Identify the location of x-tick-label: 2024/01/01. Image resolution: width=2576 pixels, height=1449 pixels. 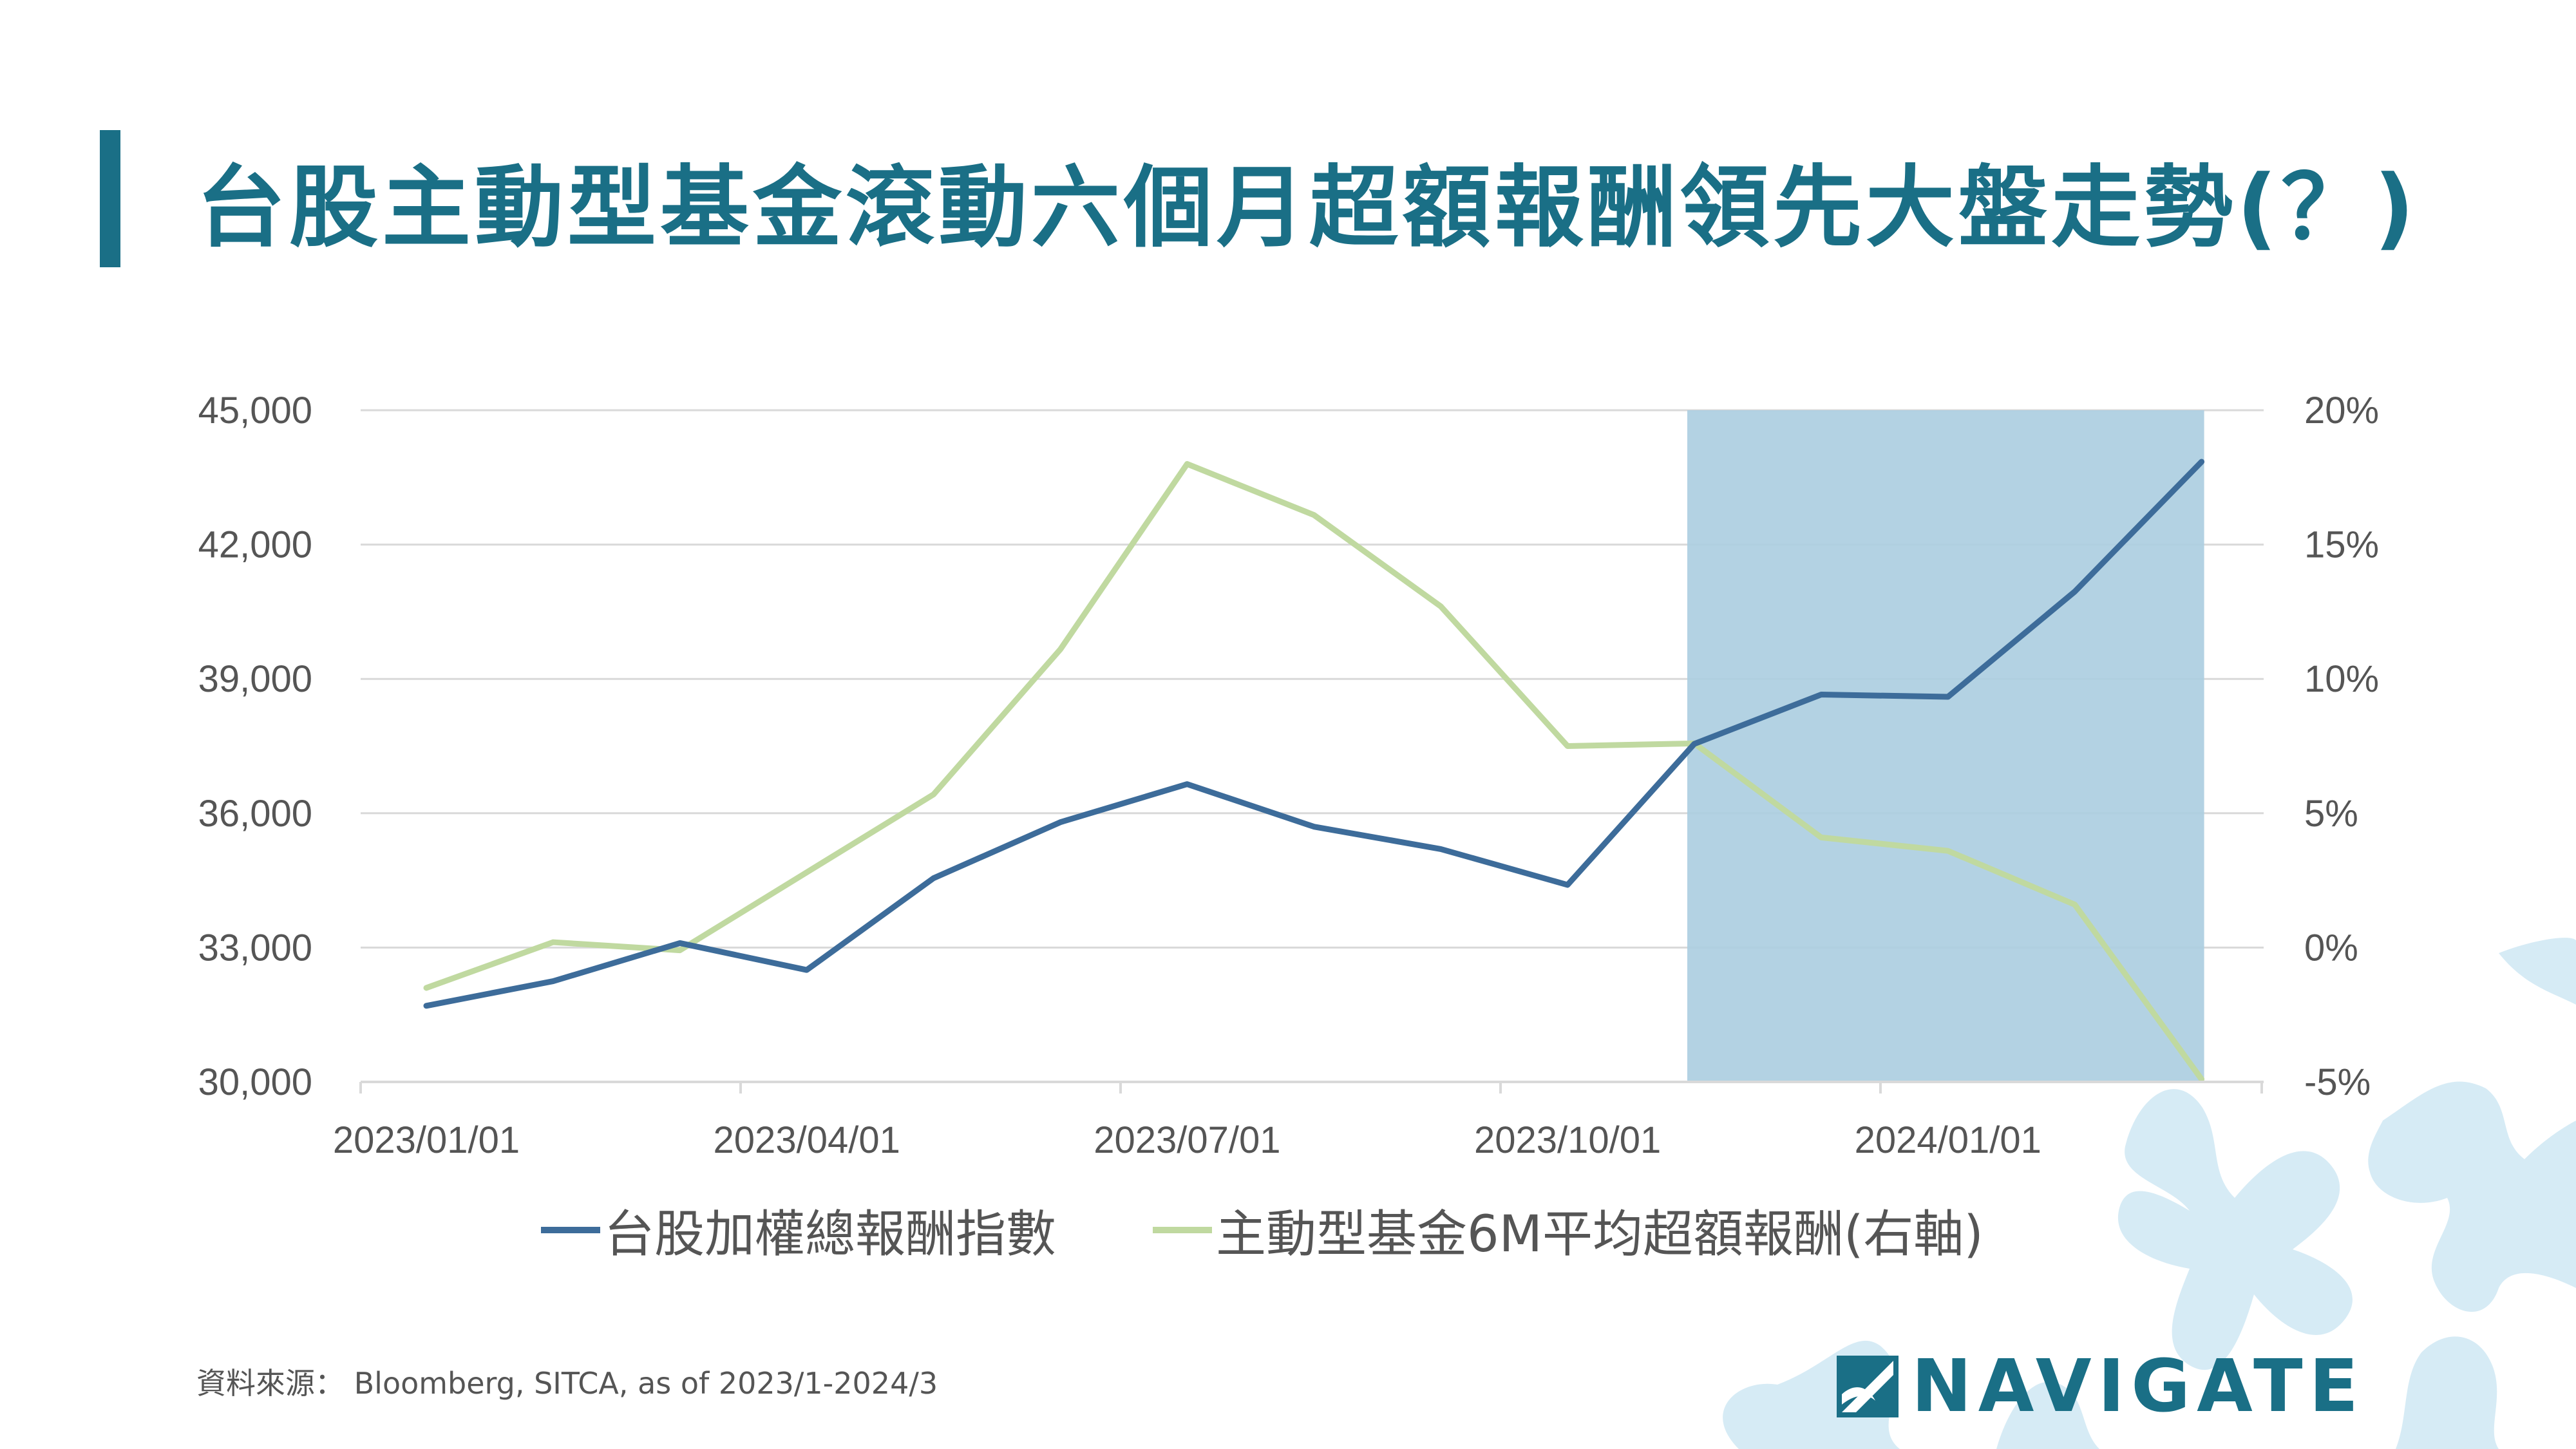
(1948, 1140).